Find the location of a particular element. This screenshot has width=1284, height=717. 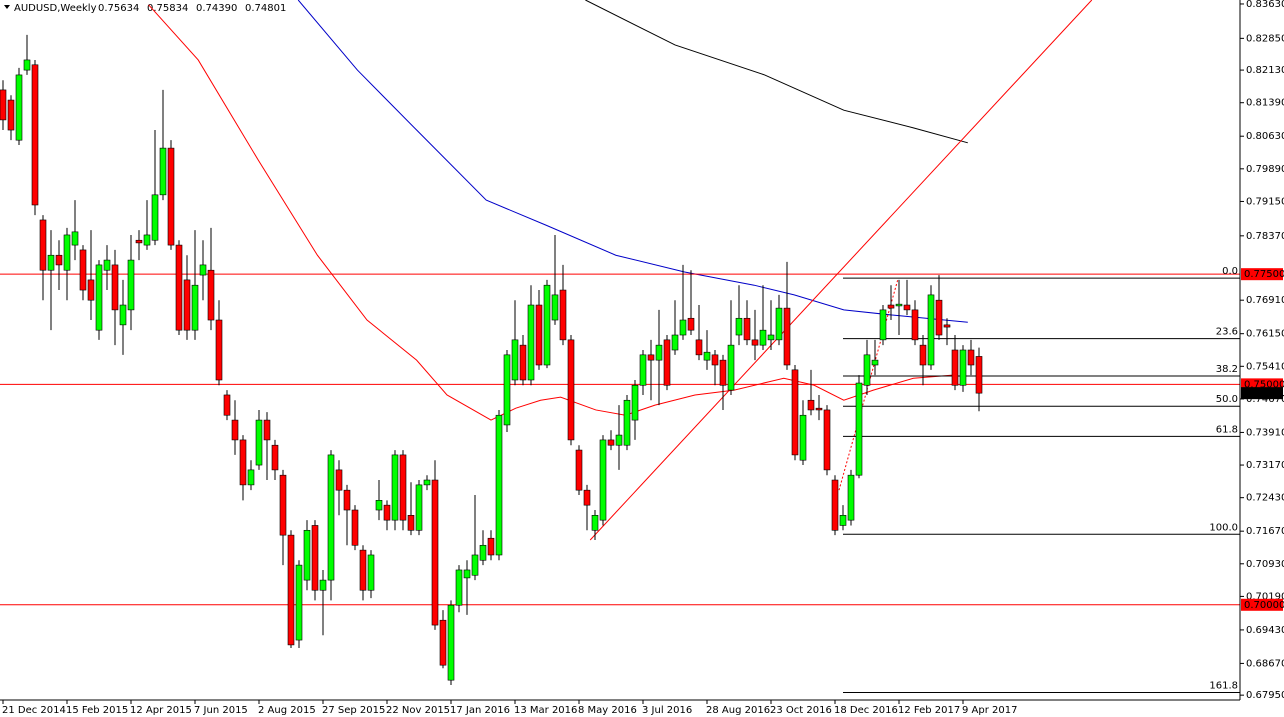

y-tick-label: 0.79890 is located at coordinates (1265, 169).